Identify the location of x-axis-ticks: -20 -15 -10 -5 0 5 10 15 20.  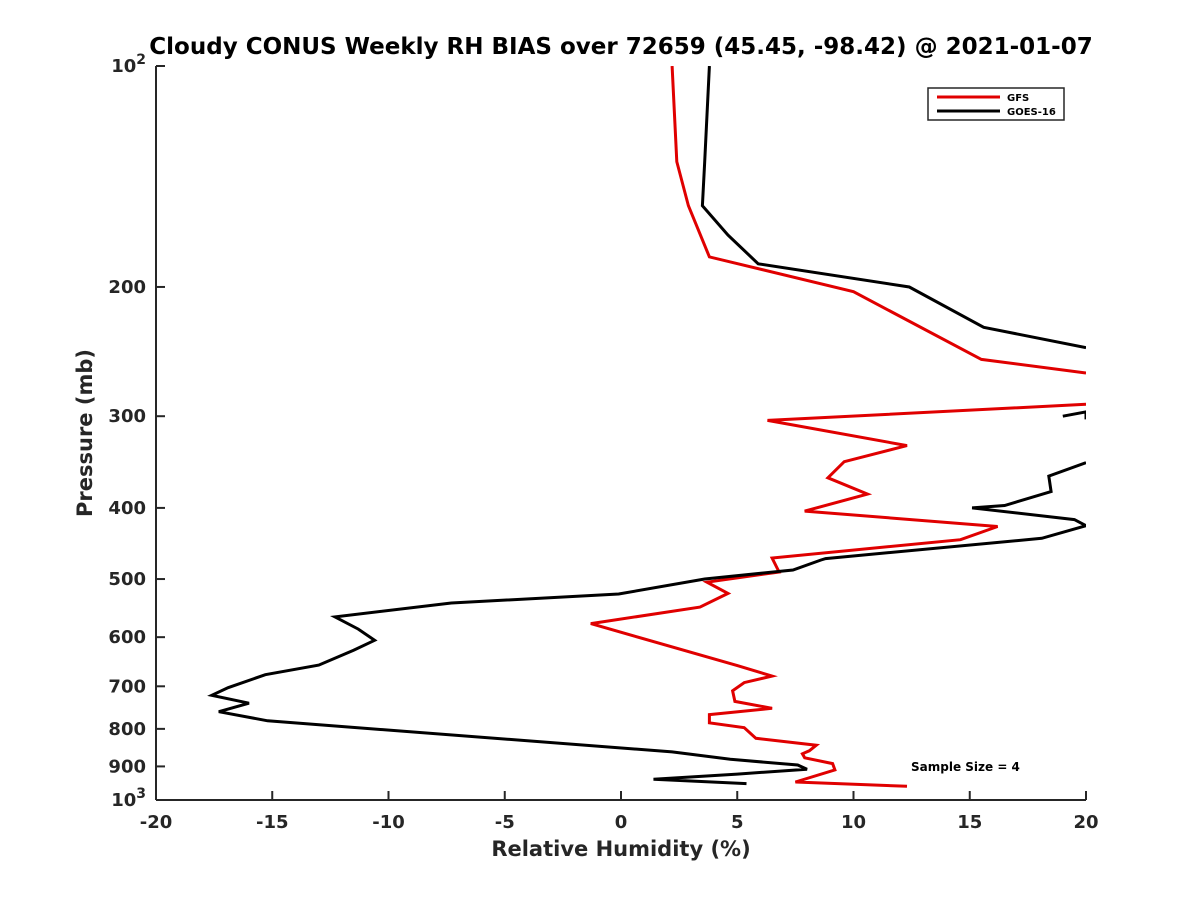
(619, 812).